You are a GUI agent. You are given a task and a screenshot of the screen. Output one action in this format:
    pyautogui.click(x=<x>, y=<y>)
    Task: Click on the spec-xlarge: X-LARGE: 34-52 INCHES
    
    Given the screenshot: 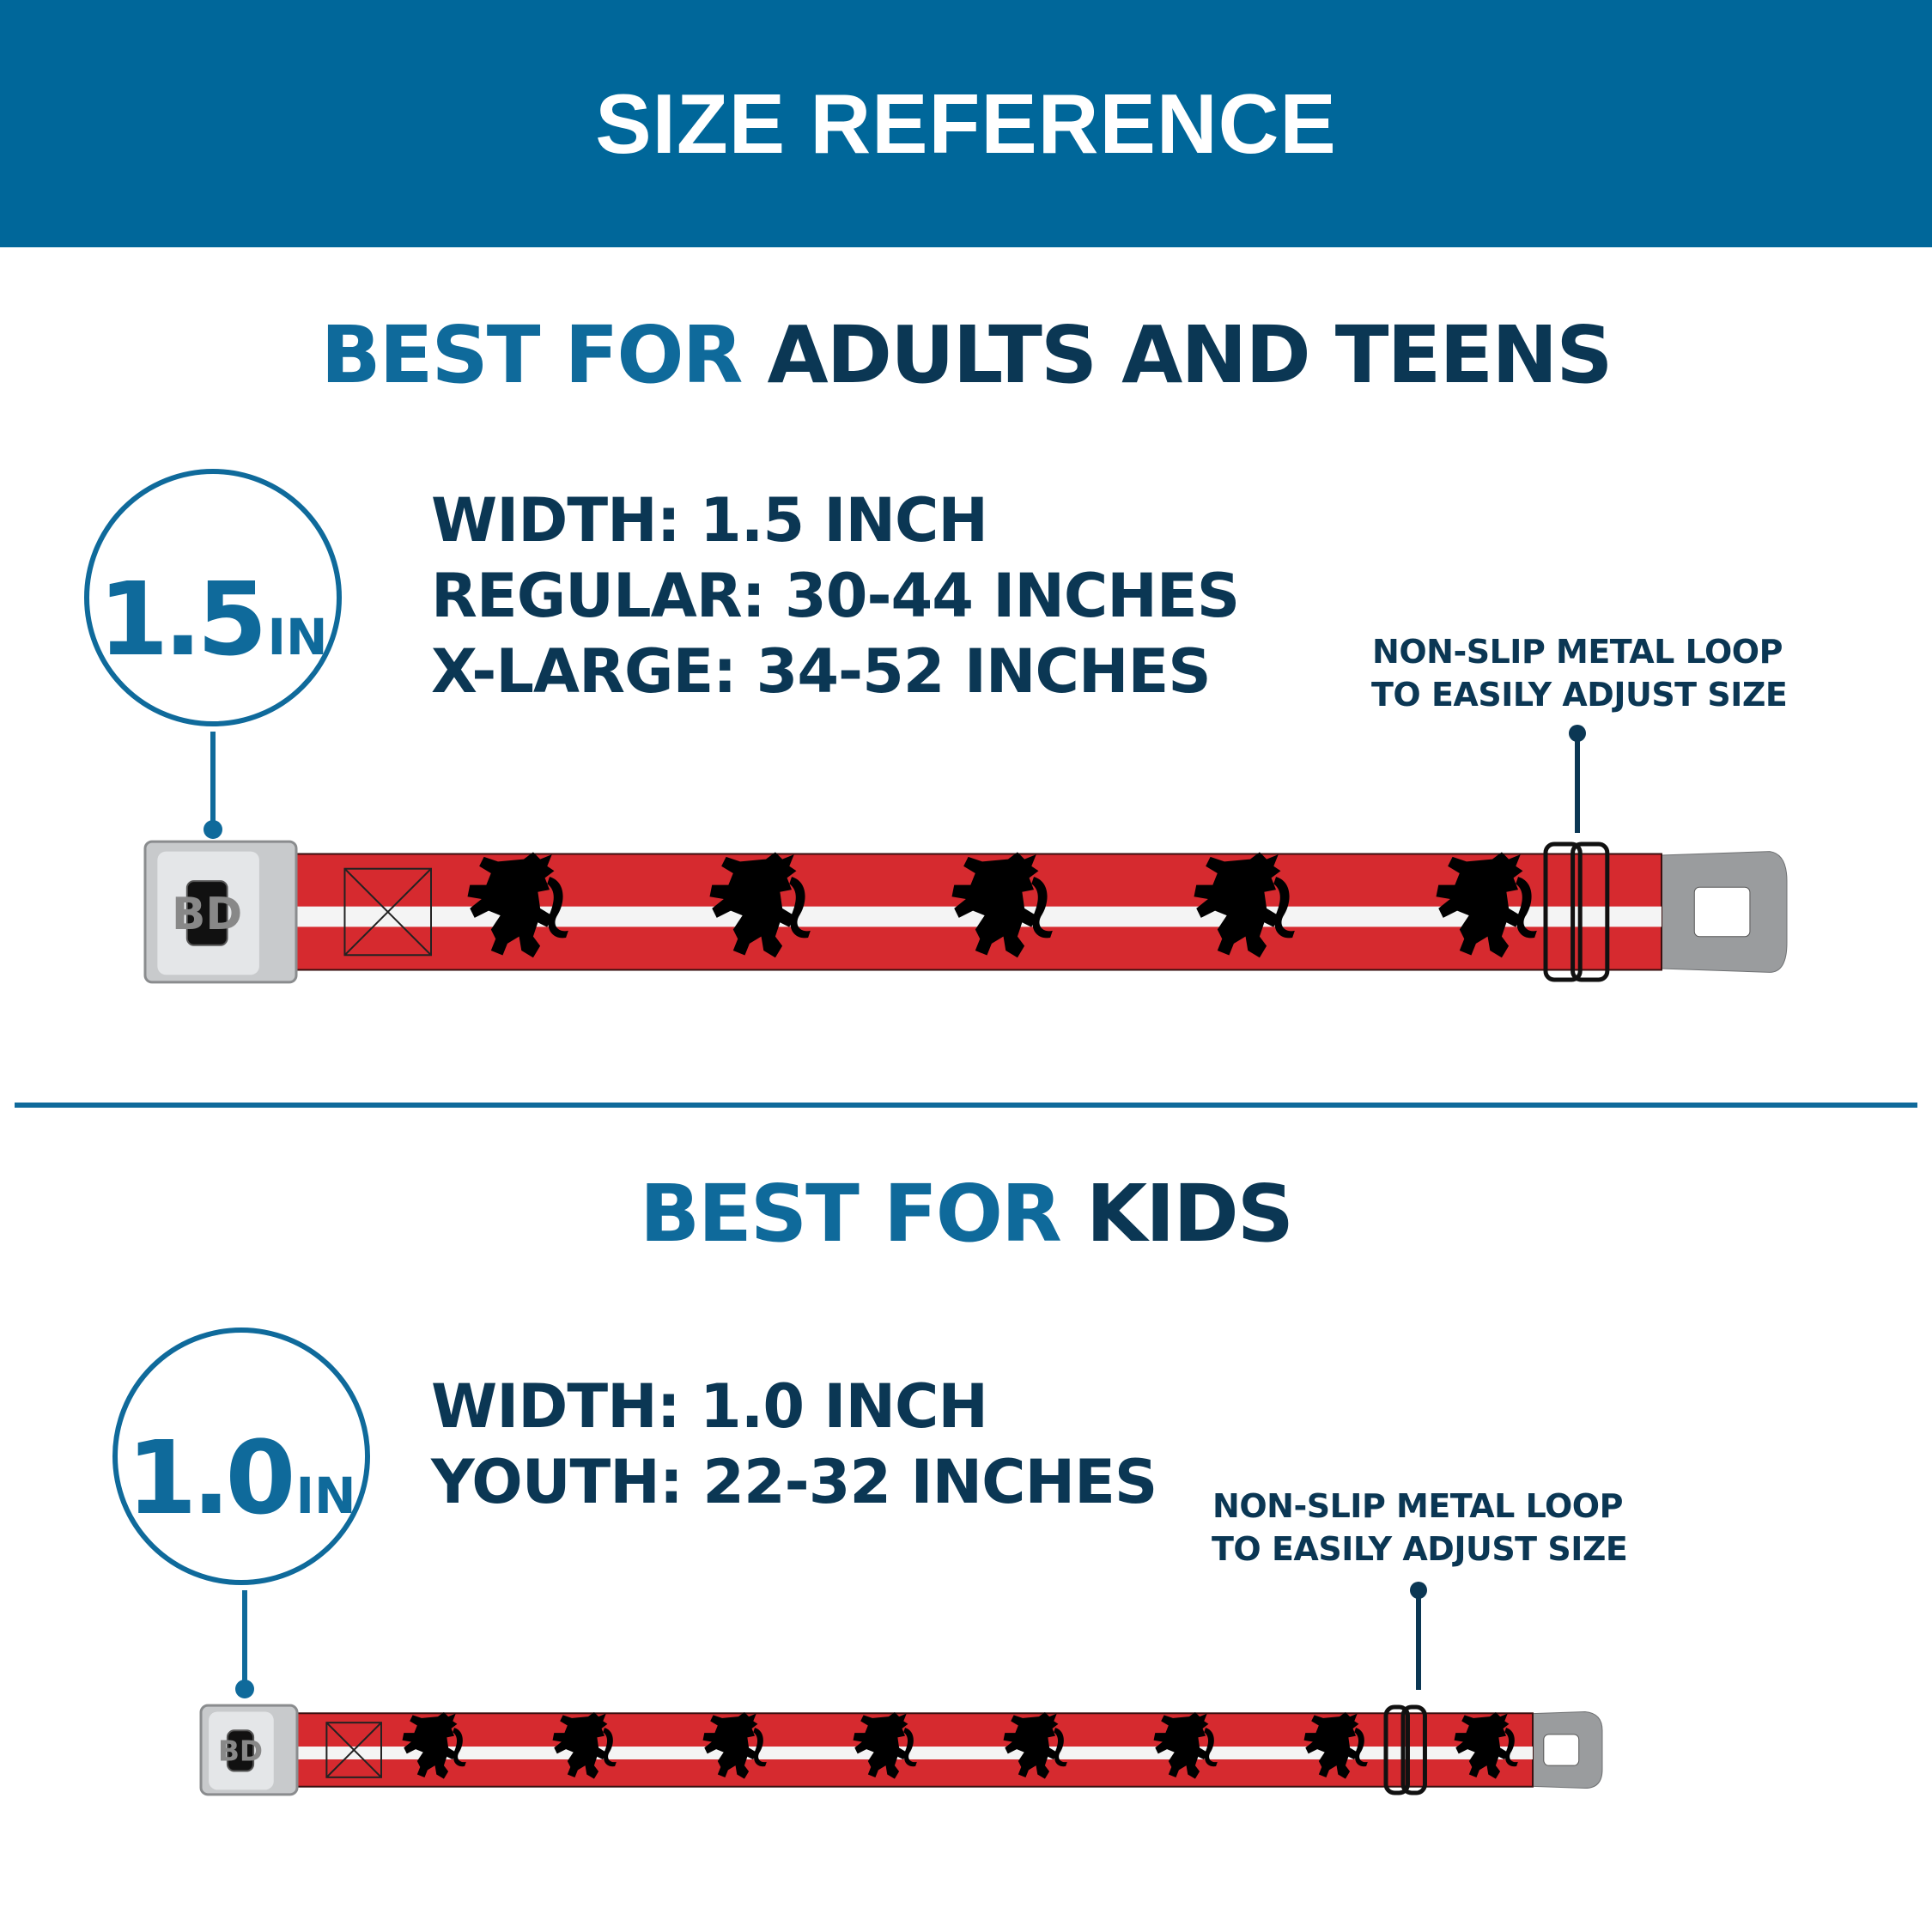 What is the action you would take?
    pyautogui.click(x=821, y=671)
    